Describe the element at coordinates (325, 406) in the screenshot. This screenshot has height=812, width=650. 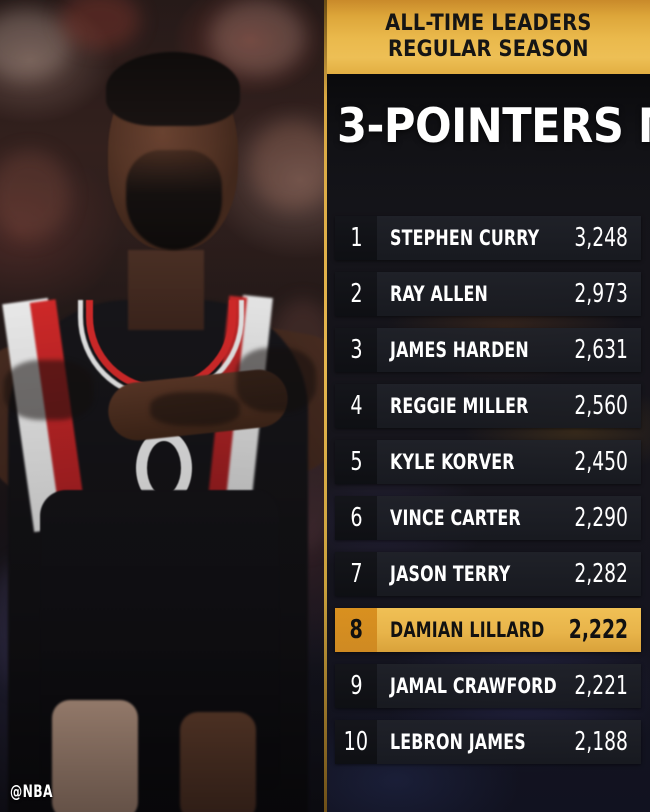
I see `gold-divider` at that location.